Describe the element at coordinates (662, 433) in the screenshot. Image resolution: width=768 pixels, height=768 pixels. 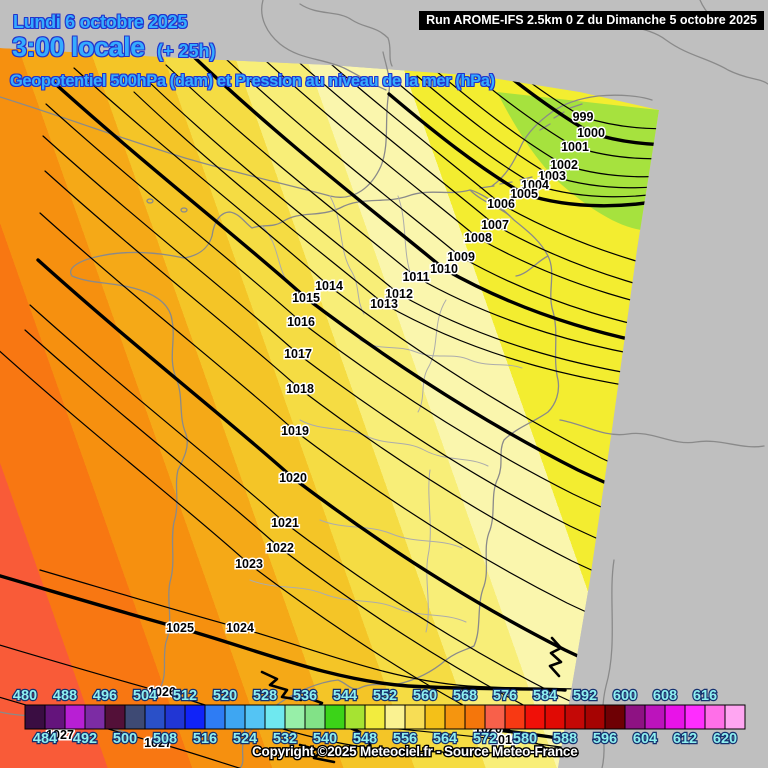
I see `germany-border-gray` at that location.